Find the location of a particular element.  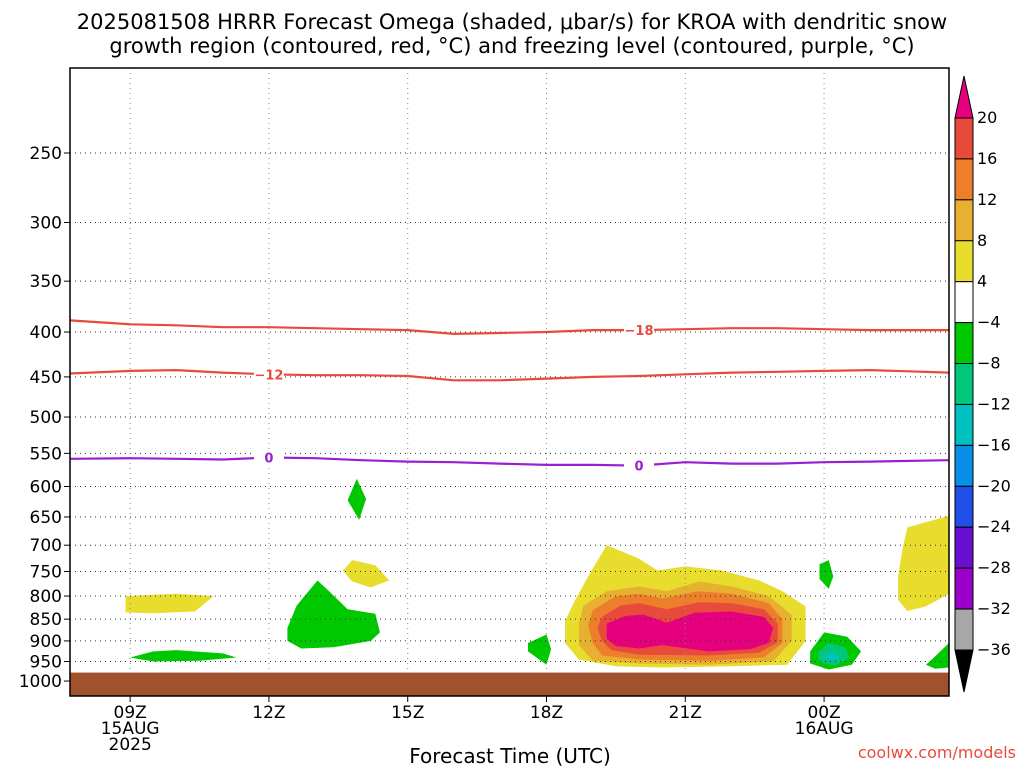

colorbar-label-13: −36 is located at coordinates (994, 649).